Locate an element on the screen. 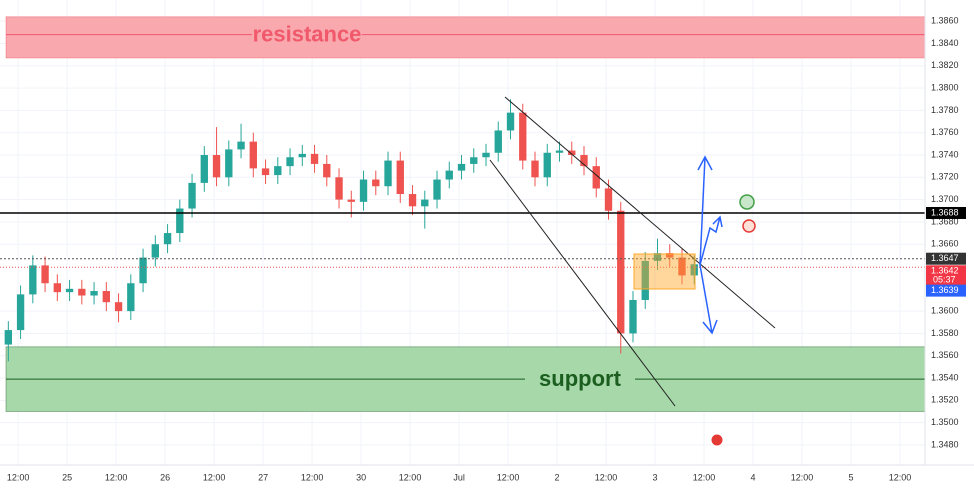 The height and width of the screenshot is (489, 974). y-tick-label: 1.3580 is located at coordinates (945, 333).